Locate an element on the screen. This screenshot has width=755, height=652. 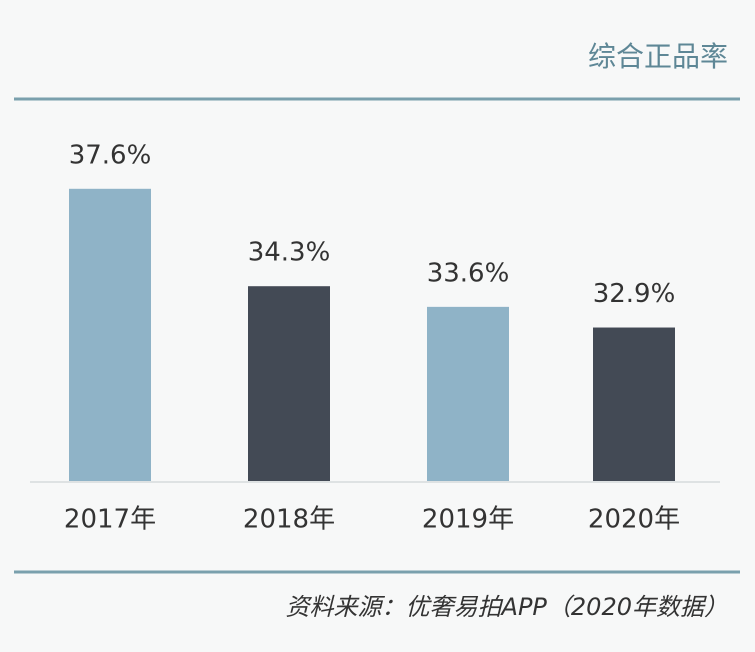
value-label: 34.3% is located at coordinates (289, 253).